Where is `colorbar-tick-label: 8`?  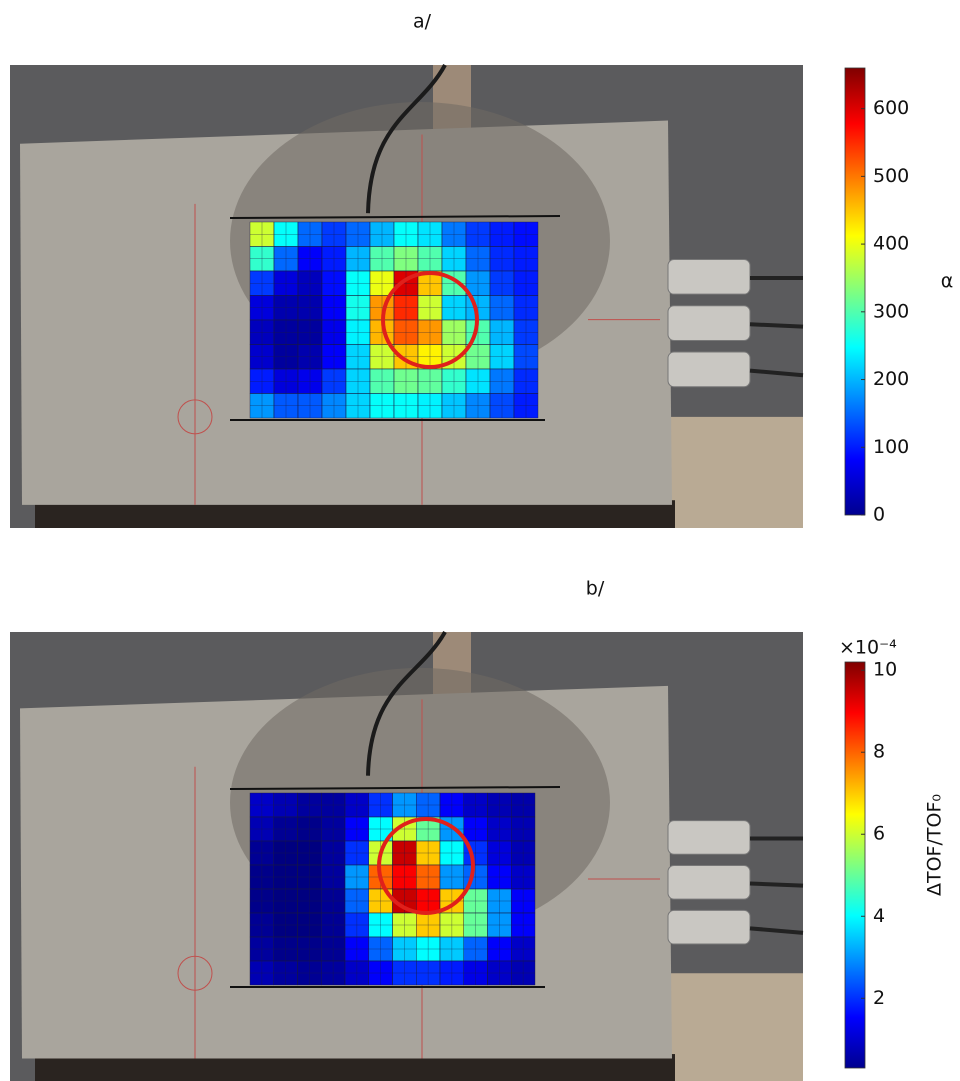
colorbar-tick-label: 8 is located at coordinates (879, 752).